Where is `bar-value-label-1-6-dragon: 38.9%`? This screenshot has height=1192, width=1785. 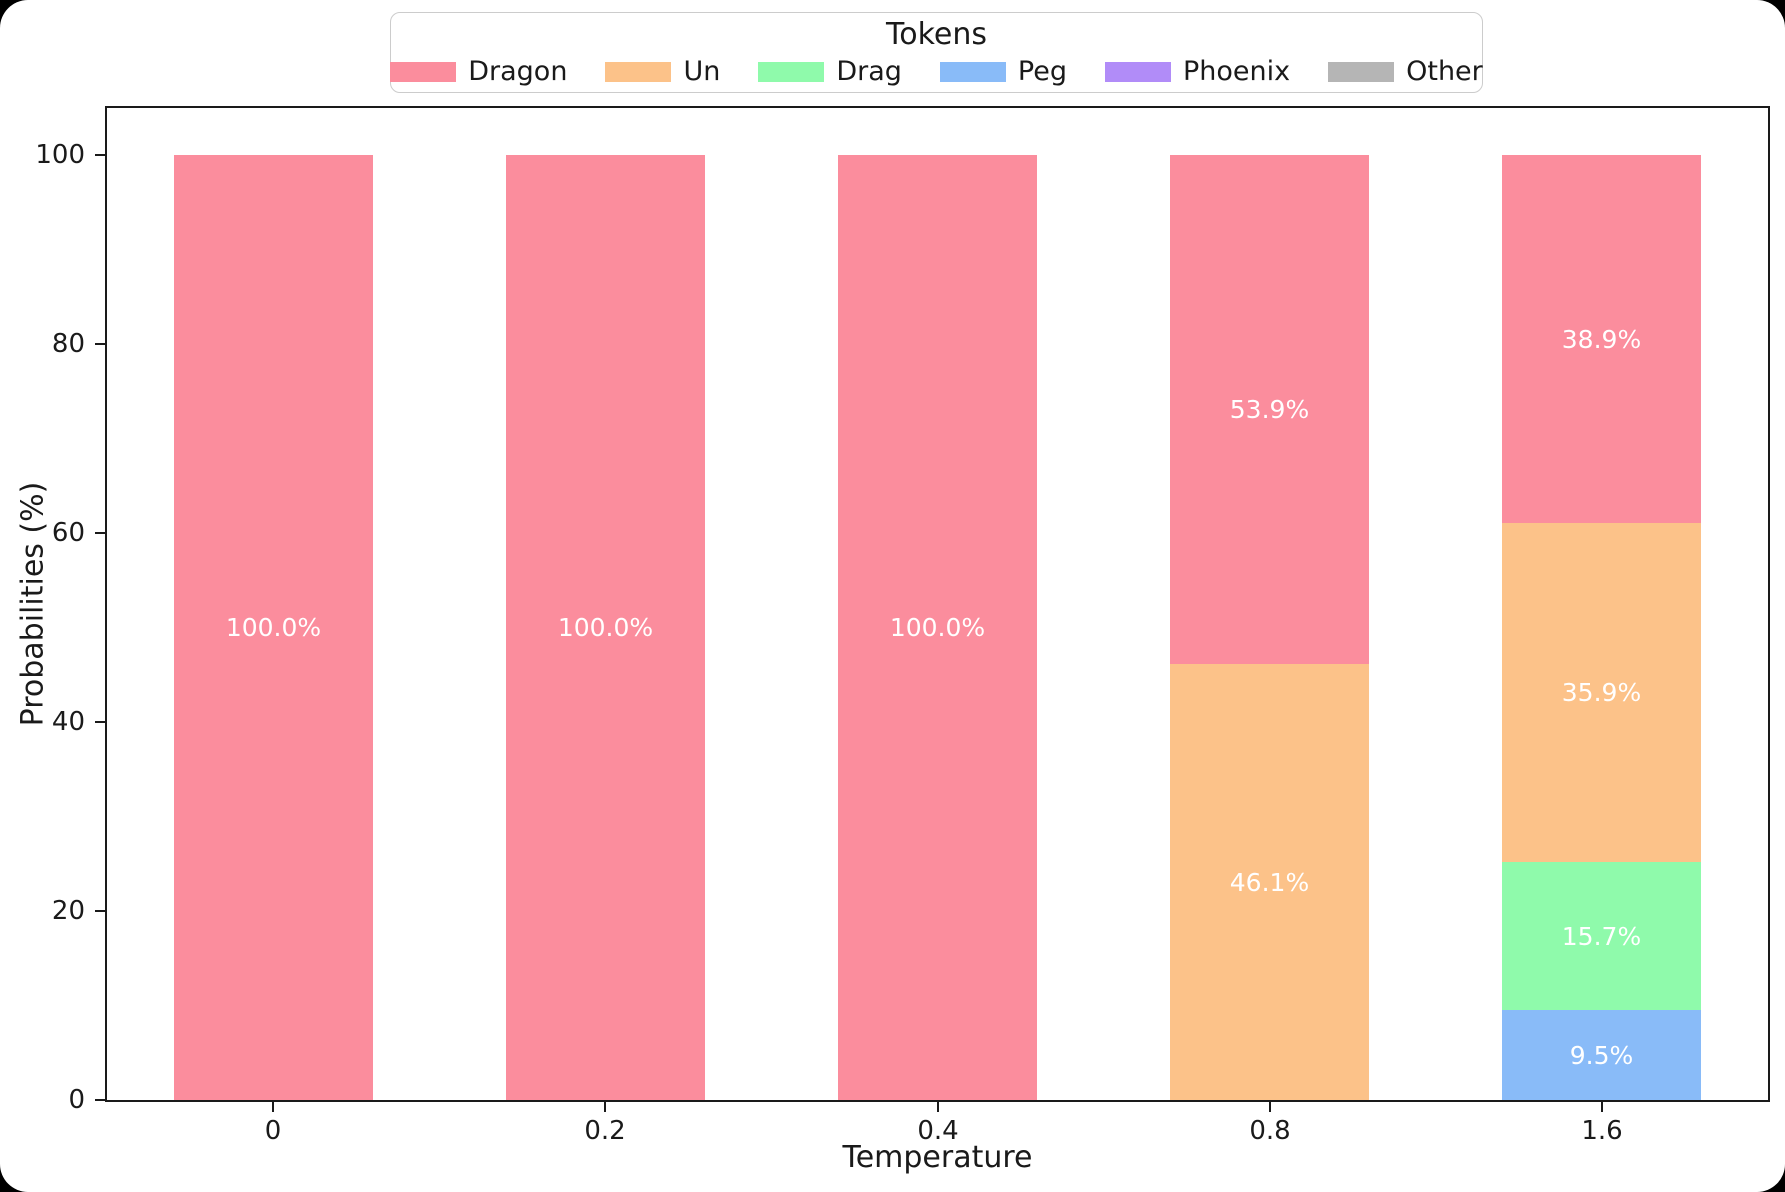 bar-value-label-1-6-dragon: 38.9% is located at coordinates (1601, 339).